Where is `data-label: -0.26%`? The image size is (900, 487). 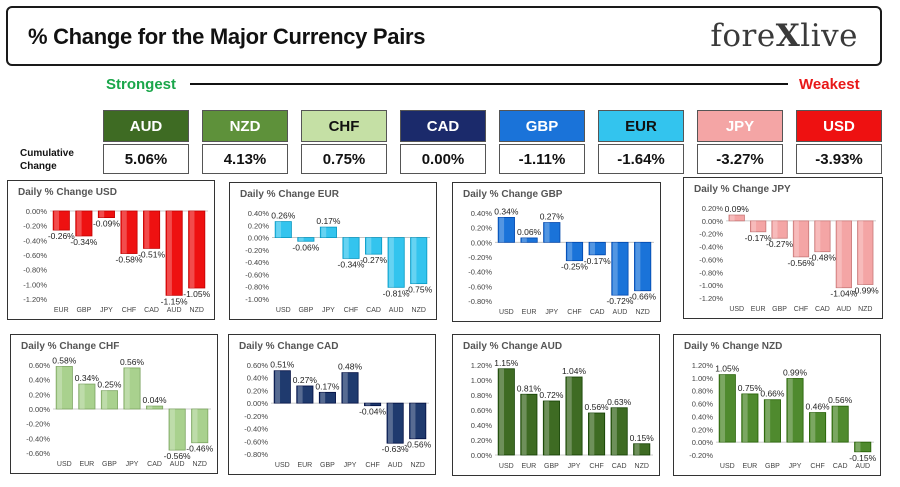
data-label: -0.26% is located at coordinates (61, 236).